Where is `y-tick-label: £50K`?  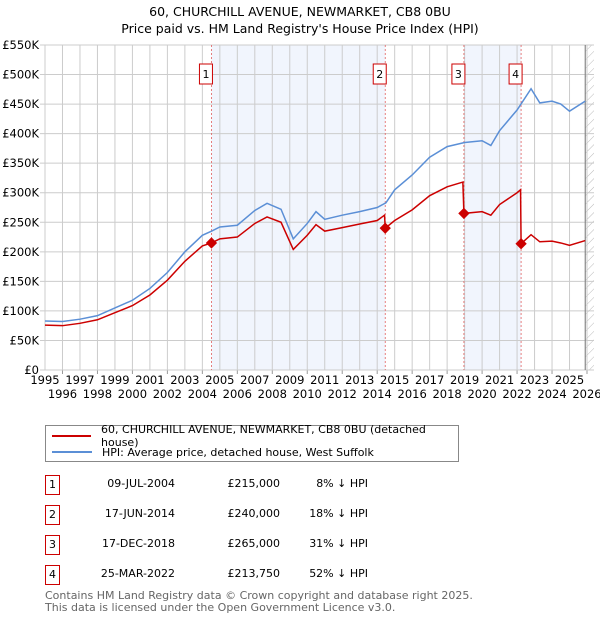 y-tick-label: £50K is located at coordinates (25, 340).